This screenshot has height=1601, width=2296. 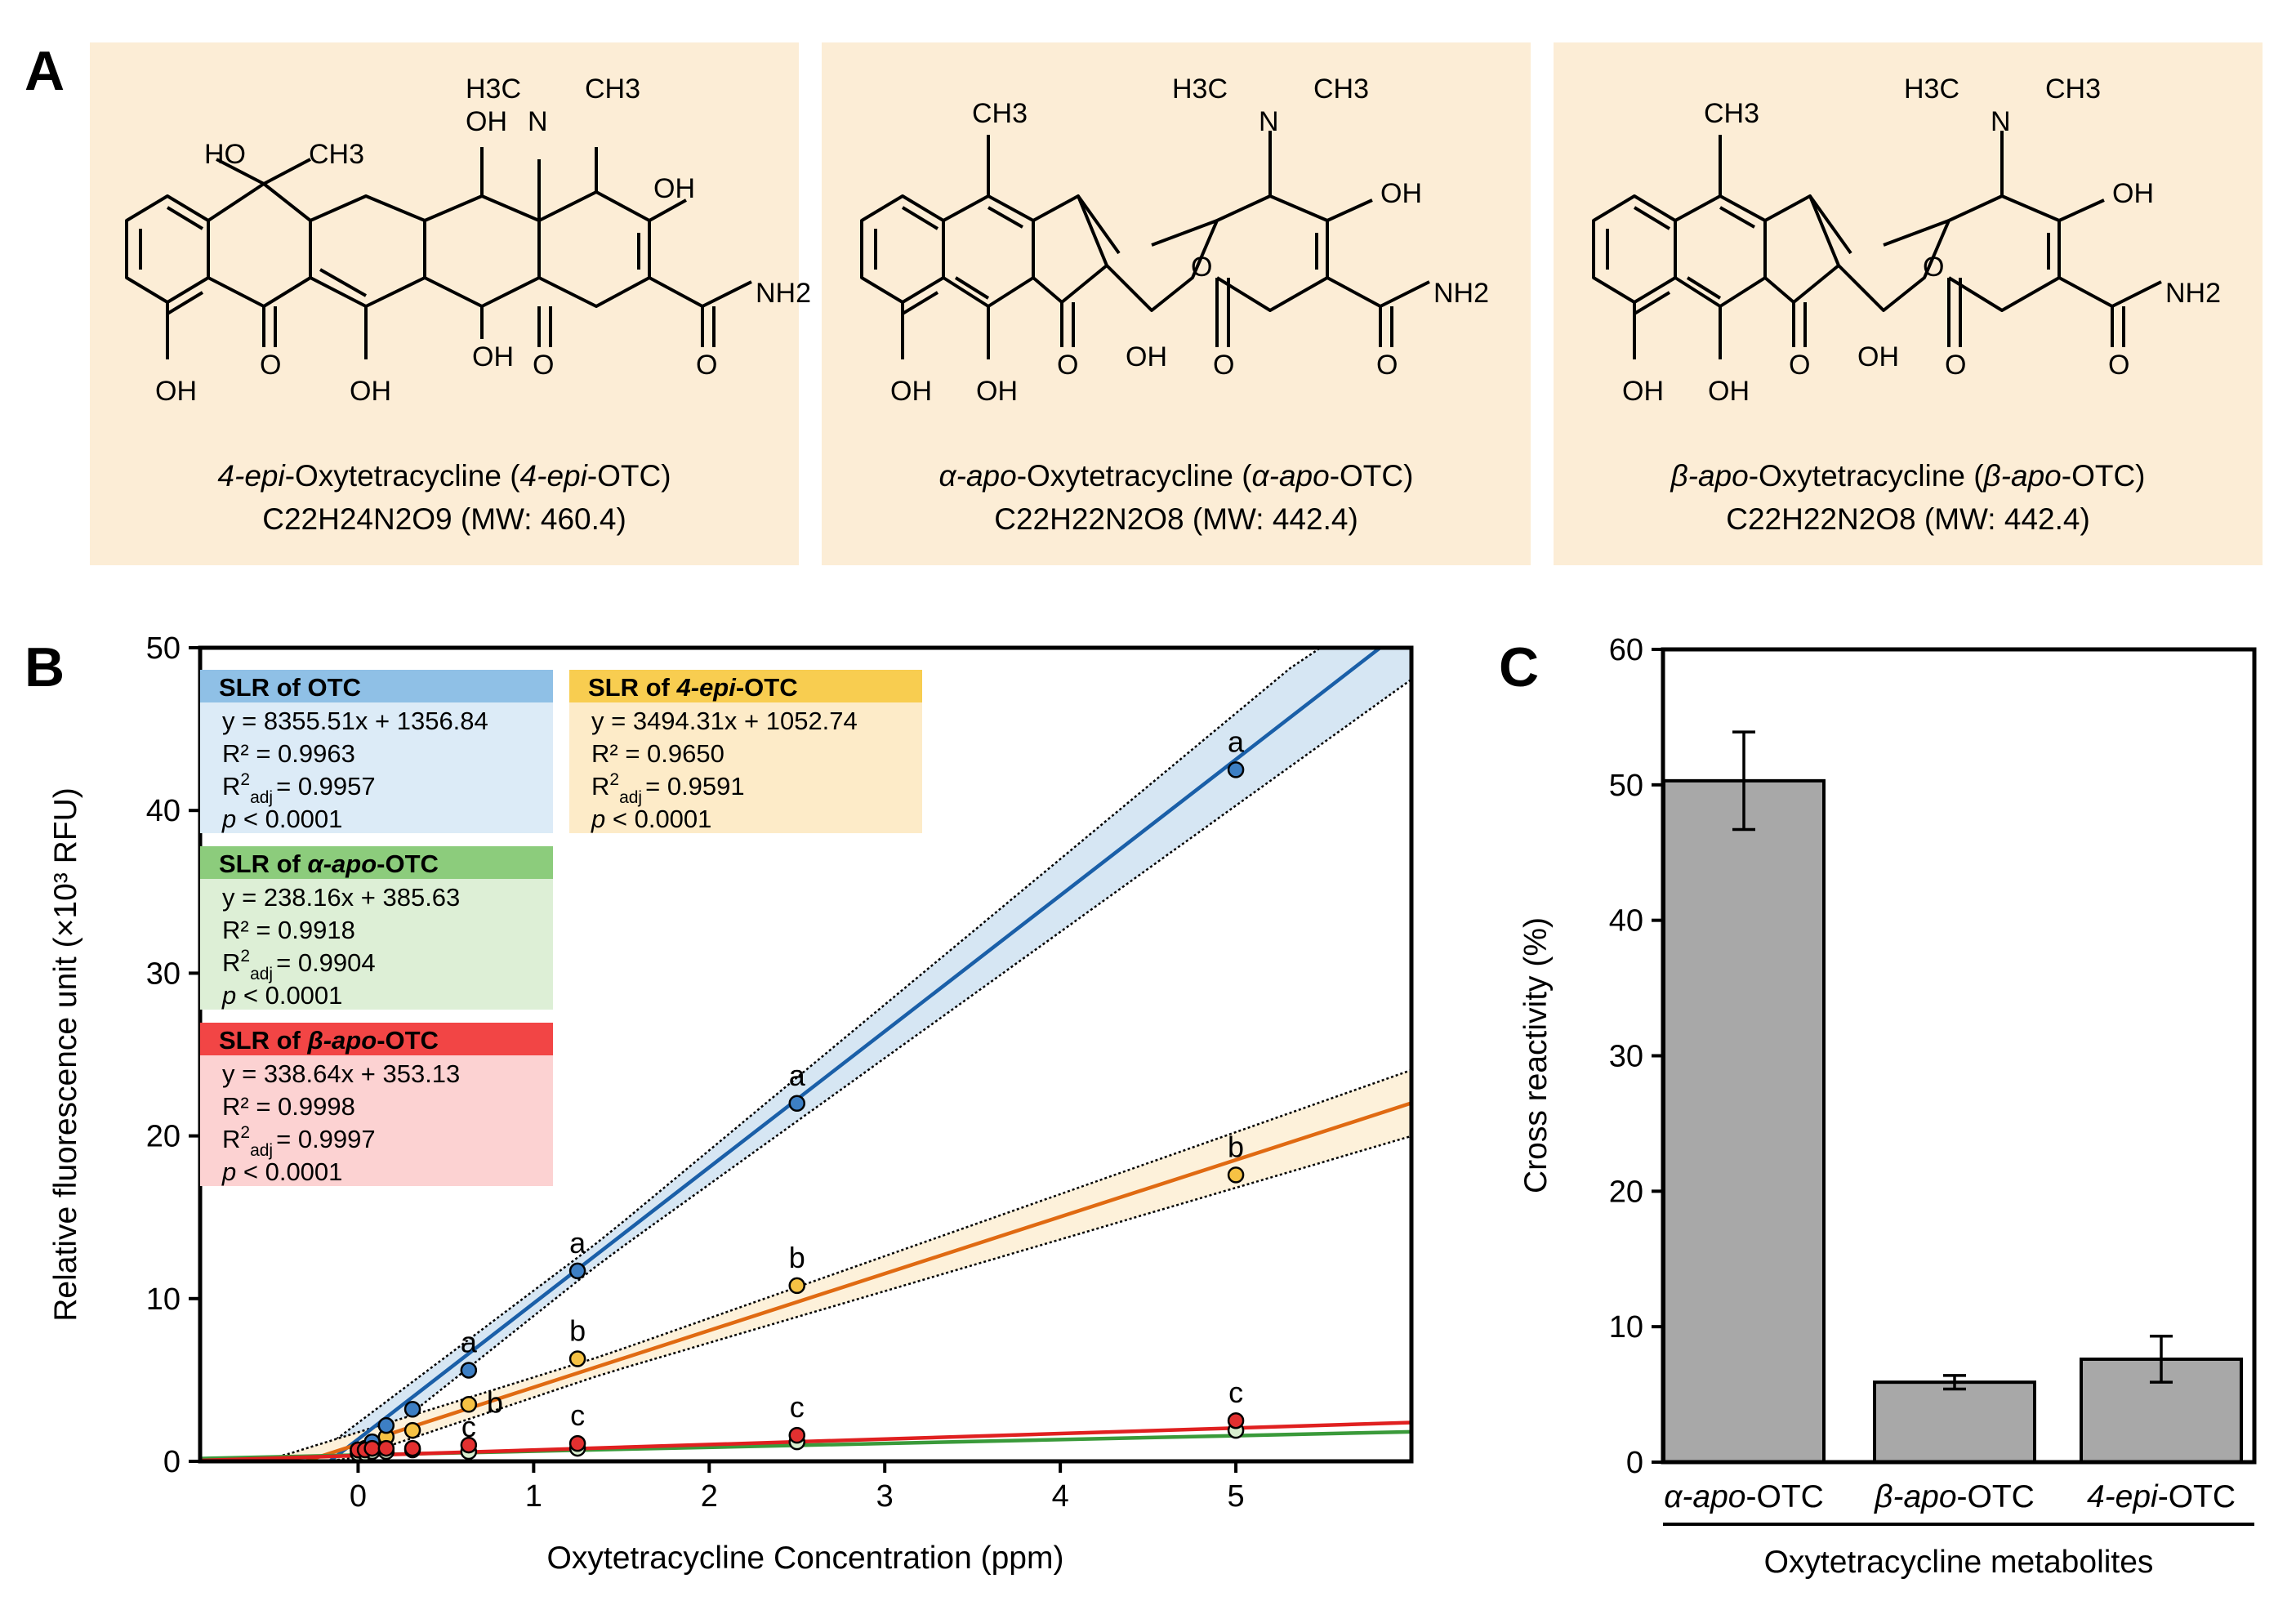 I want to click on point-label-4epi: b, so click(x=1236, y=1146).